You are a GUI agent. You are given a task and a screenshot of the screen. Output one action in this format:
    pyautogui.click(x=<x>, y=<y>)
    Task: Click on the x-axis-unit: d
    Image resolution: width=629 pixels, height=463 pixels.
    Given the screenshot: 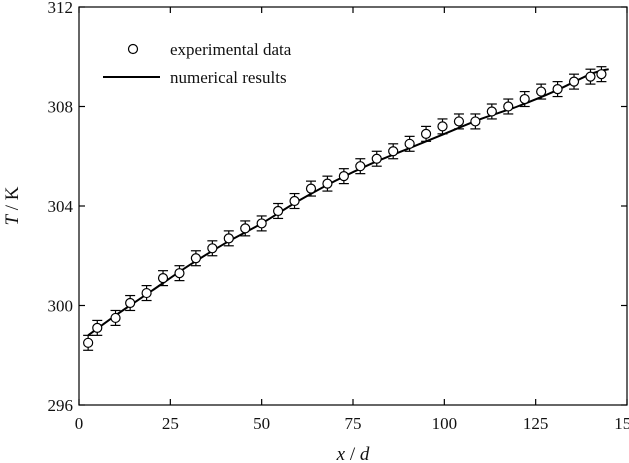 What is the action you would take?
    pyautogui.click(x=365, y=453)
    